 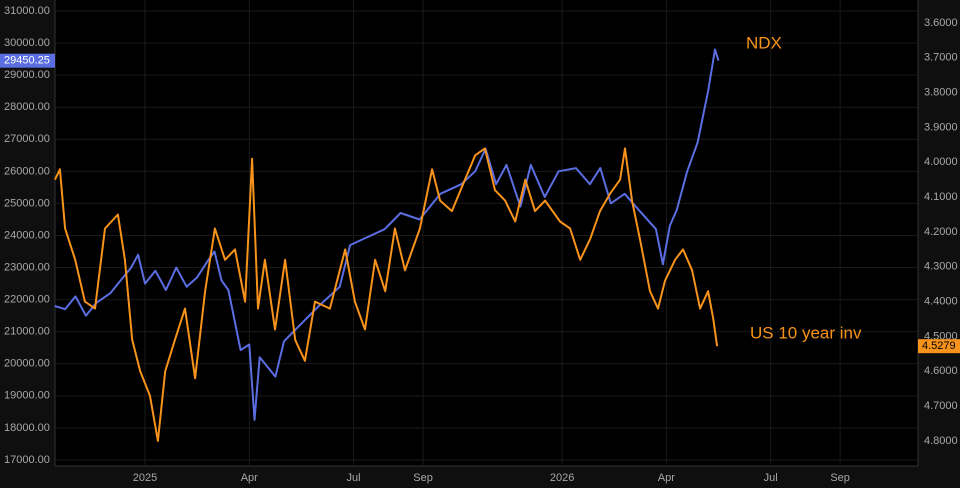 What do you see at coordinates (941, 371) in the screenshot?
I see `y2-tick-label: 4.6000` at bounding box center [941, 371].